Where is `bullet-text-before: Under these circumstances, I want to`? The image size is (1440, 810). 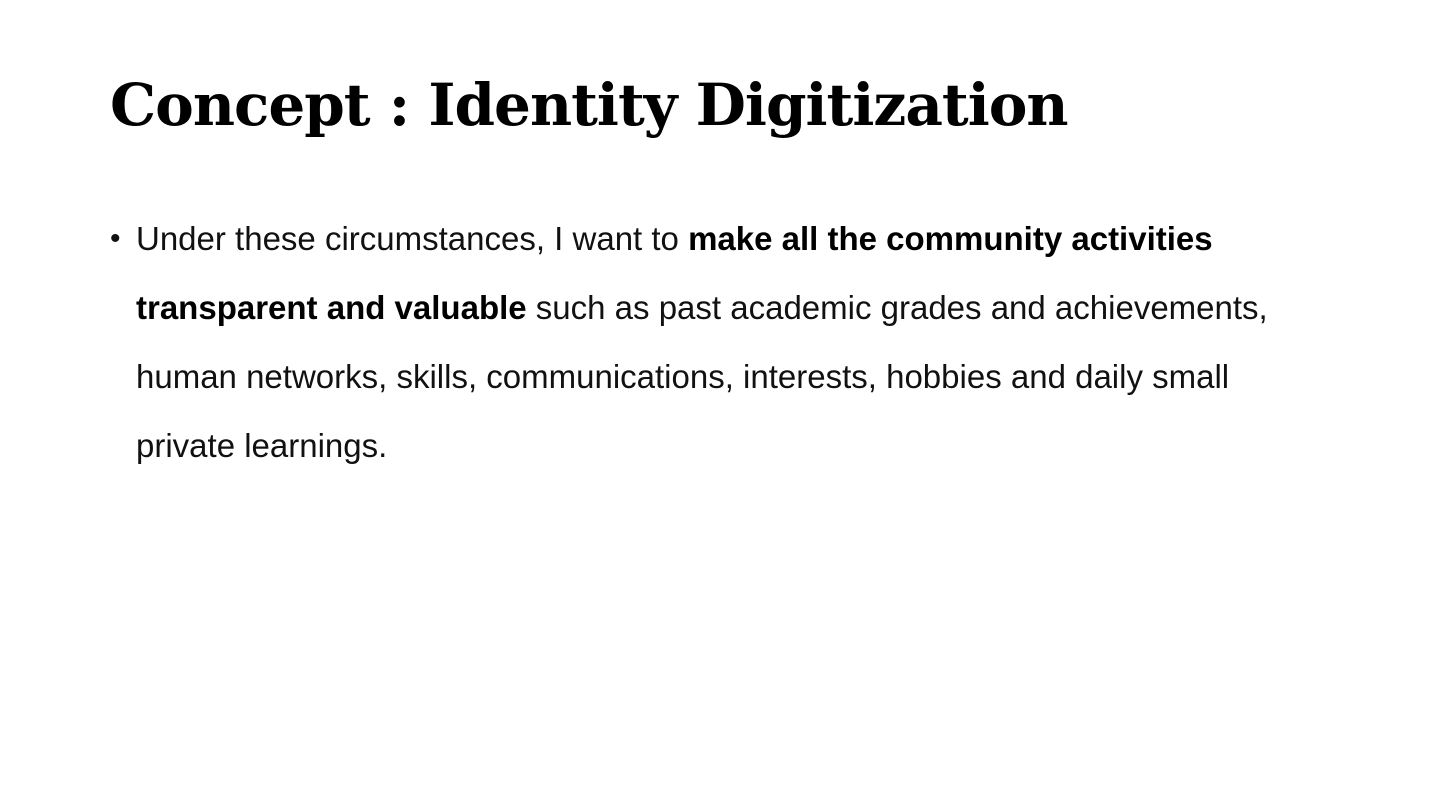 bullet-text-before: Under these circumstances, I want to is located at coordinates (412, 238).